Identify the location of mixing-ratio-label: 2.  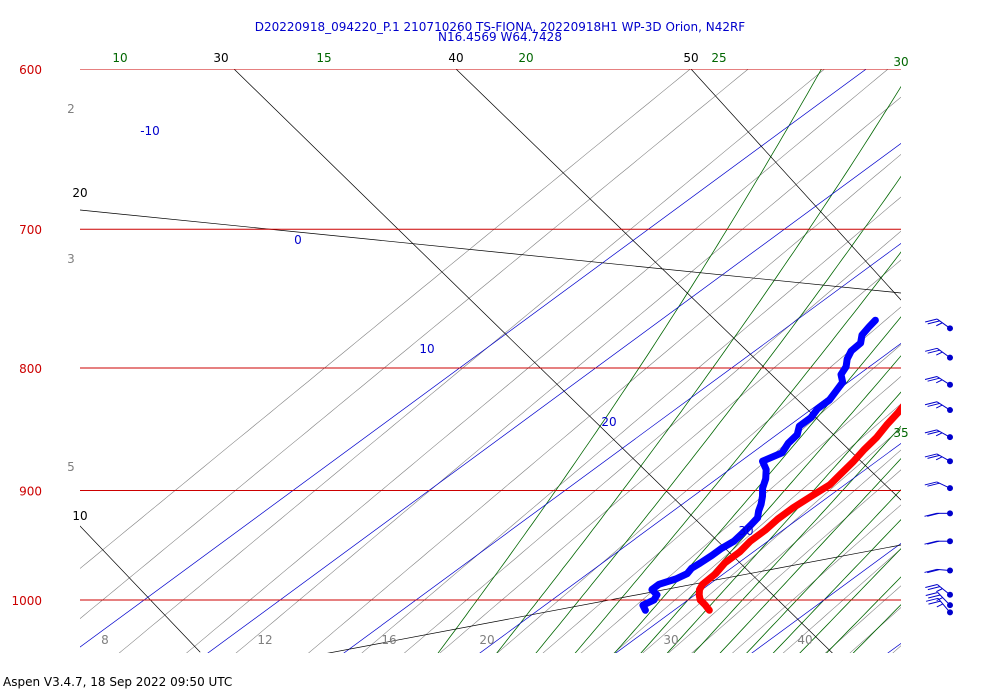
(71, 109).